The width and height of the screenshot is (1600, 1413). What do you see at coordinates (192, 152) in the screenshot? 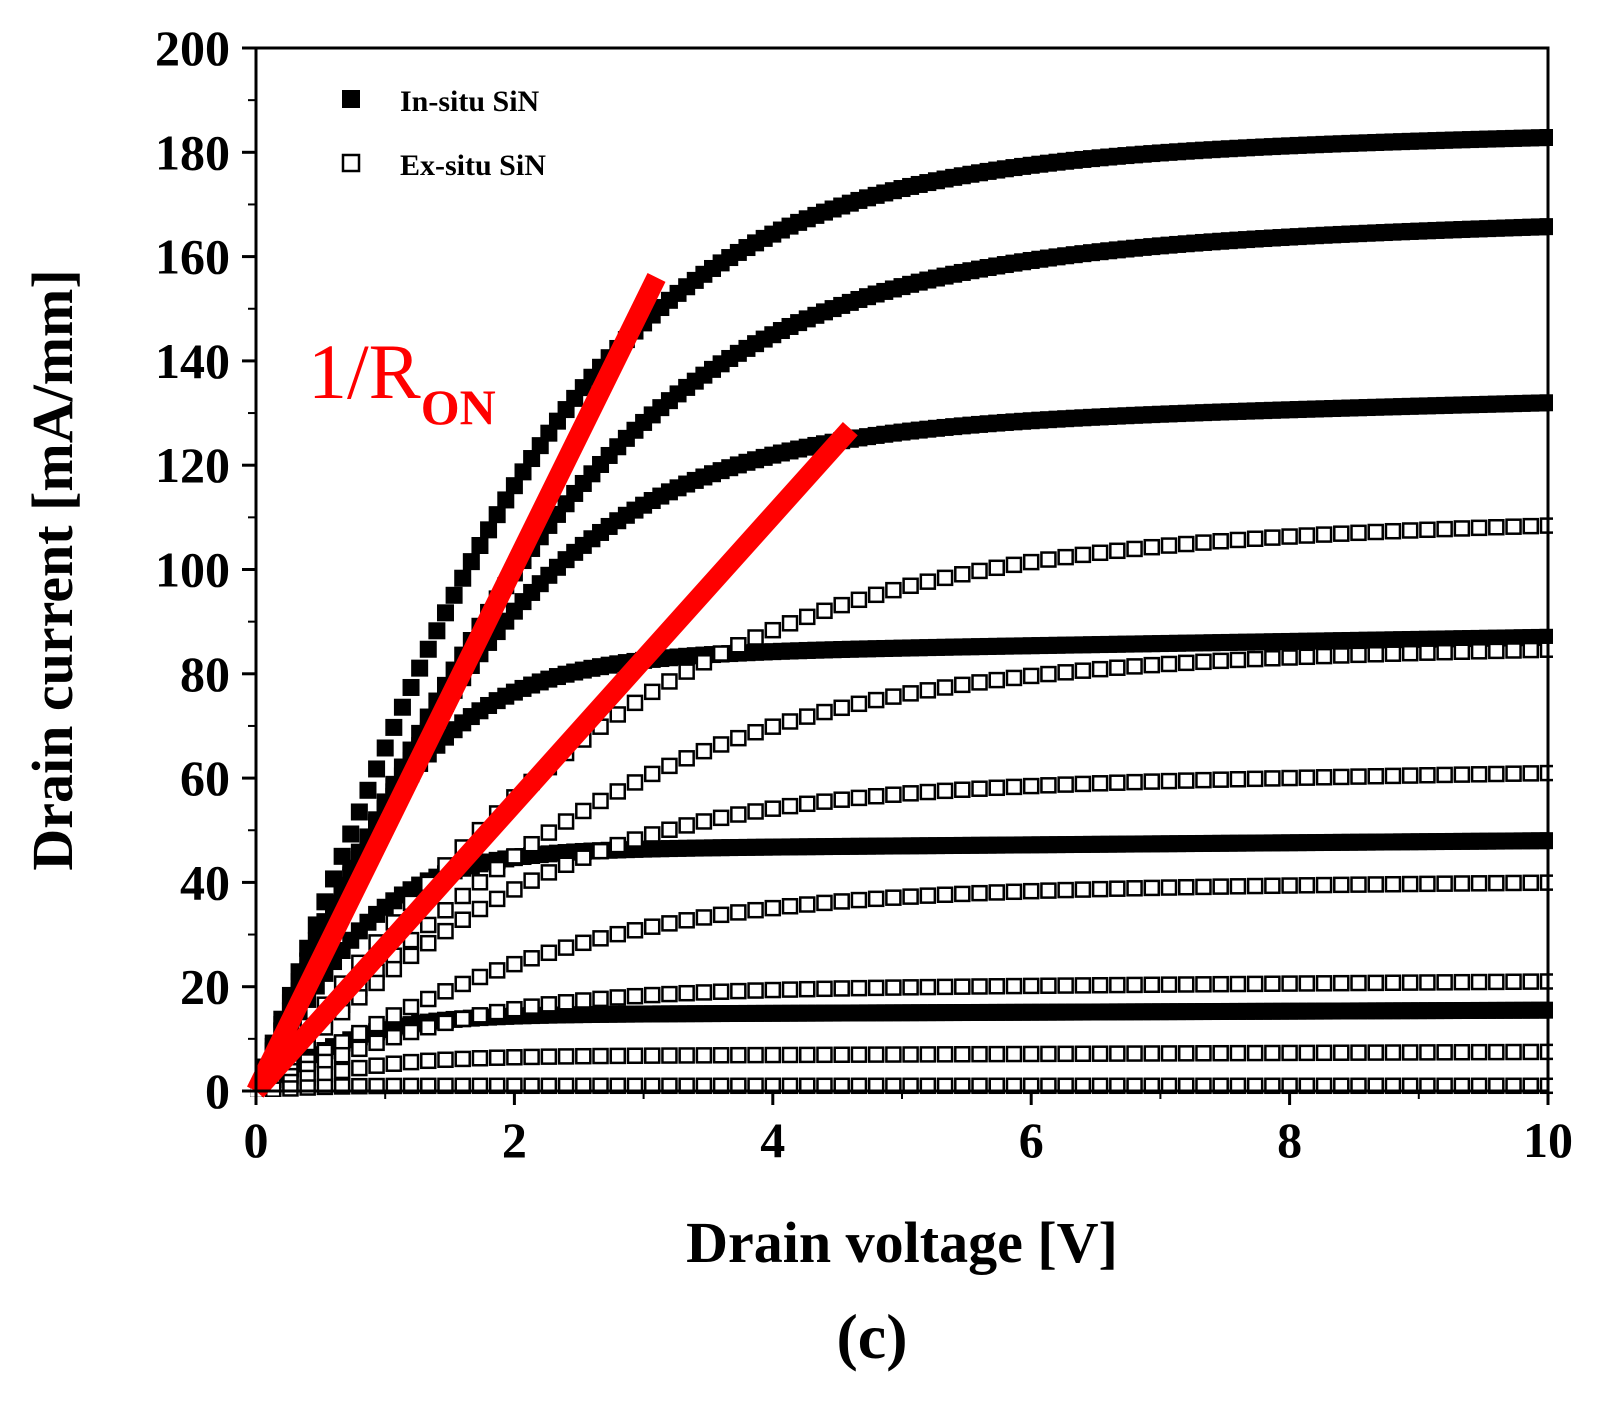
I see `y-tick-label: 180` at bounding box center [192, 152].